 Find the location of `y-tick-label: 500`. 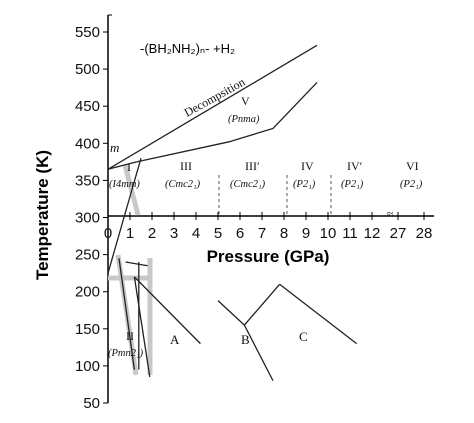

y-tick-label: 500 is located at coordinates (87, 69).